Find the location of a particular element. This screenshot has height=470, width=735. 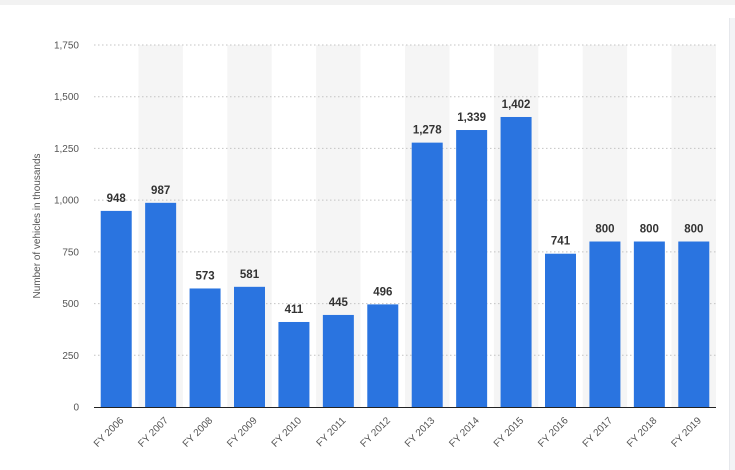

data-label: 1,402 is located at coordinates (516, 105).